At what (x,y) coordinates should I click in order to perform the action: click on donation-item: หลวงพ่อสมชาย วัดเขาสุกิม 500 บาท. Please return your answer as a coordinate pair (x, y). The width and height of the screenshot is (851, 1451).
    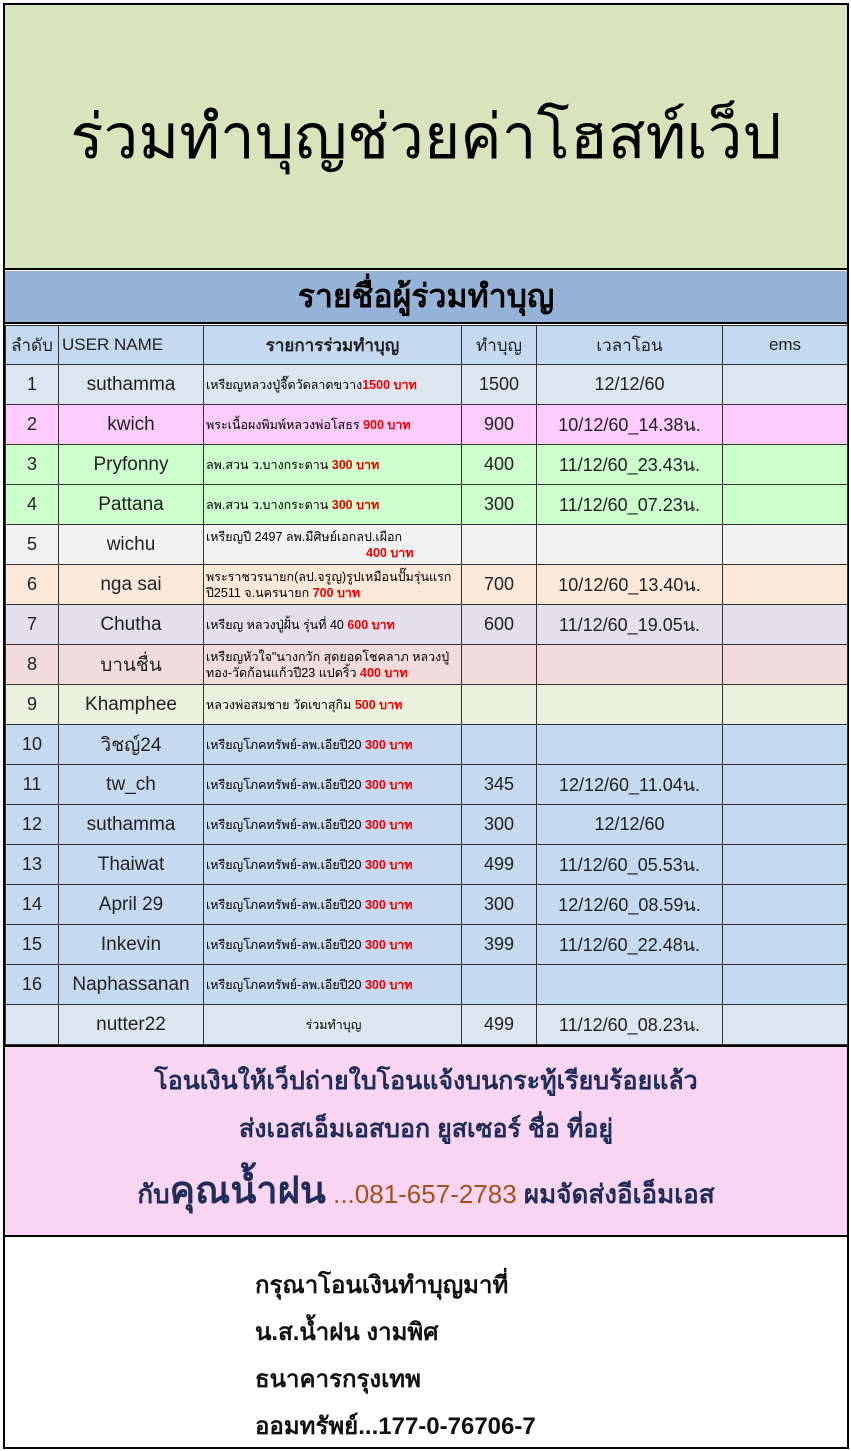
    Looking at the image, I should click on (332, 704).